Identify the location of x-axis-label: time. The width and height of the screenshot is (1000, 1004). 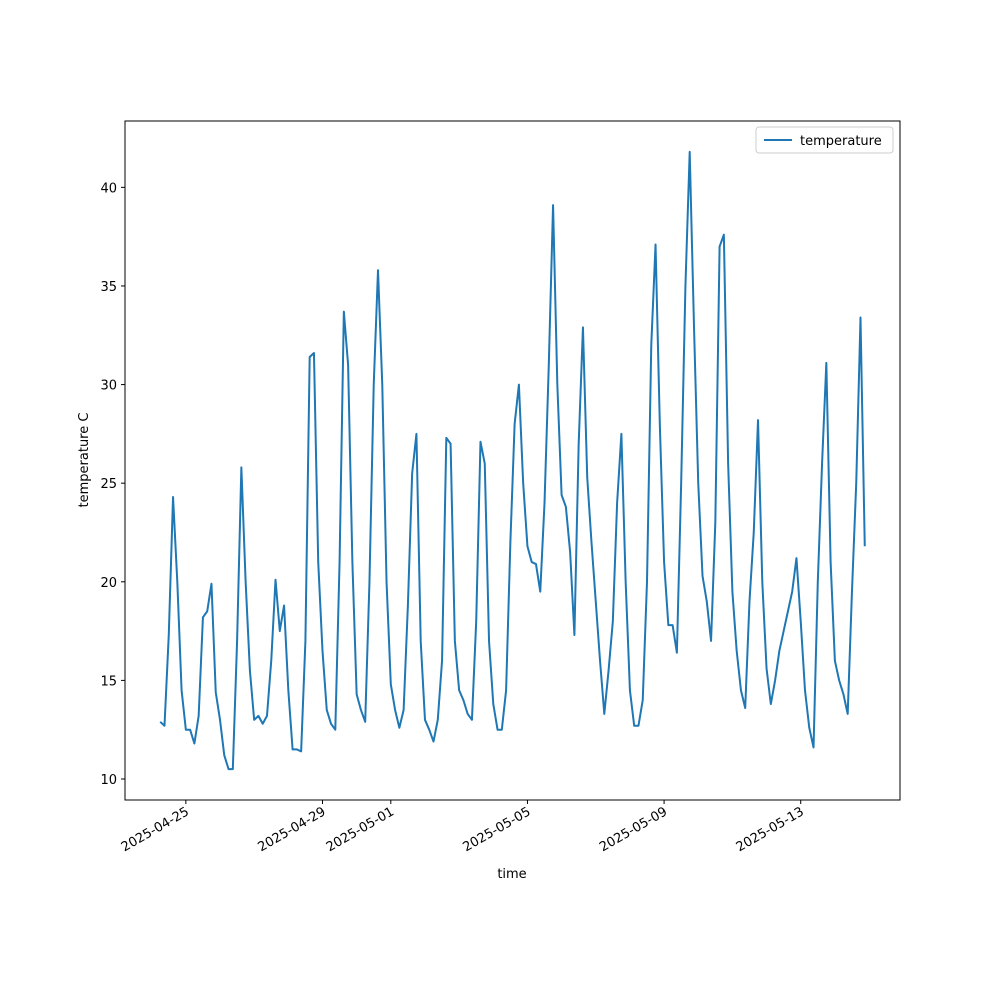
(511, 874).